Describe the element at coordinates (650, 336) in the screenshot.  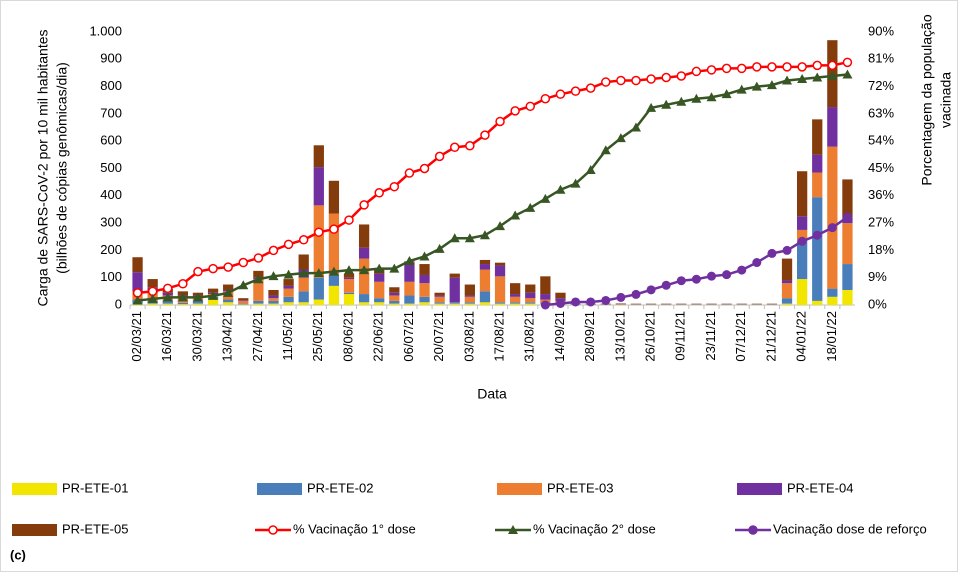
I see `x-tick-label: 26/10/21` at that location.